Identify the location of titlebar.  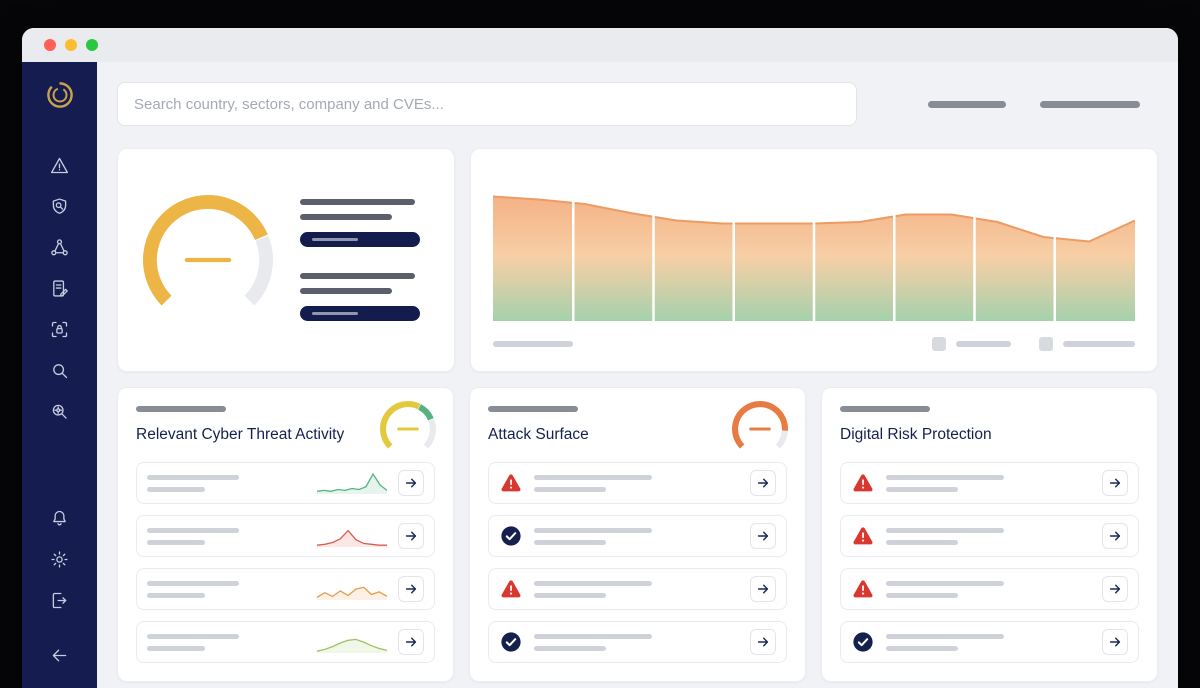
(600, 45).